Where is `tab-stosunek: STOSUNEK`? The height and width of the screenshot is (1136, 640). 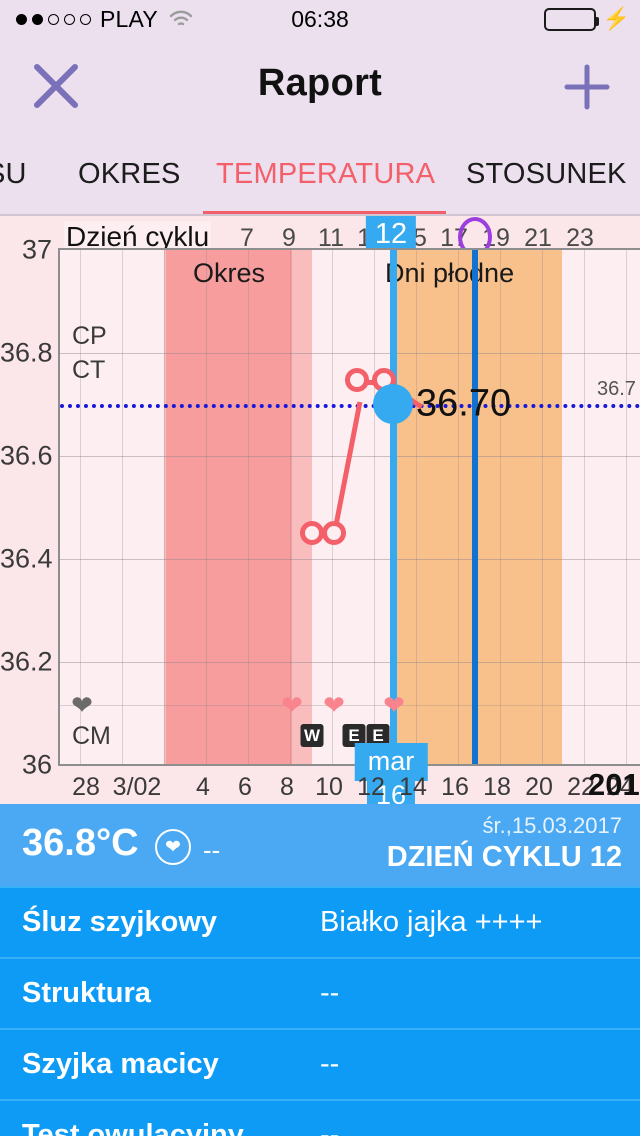
tab-stosunek: STOSUNEK is located at coordinates (546, 174).